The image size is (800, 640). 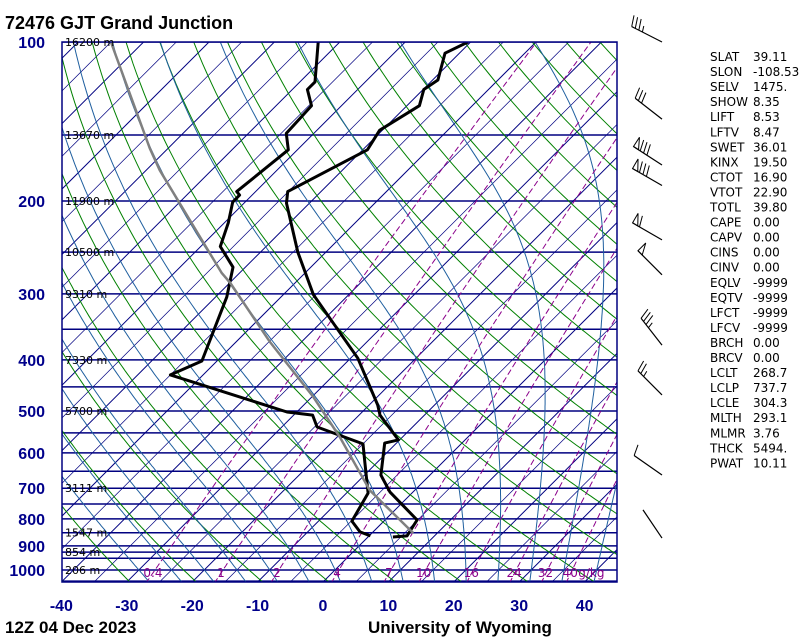 I want to click on index-row: CINV 0.00, so click(x=745, y=268).